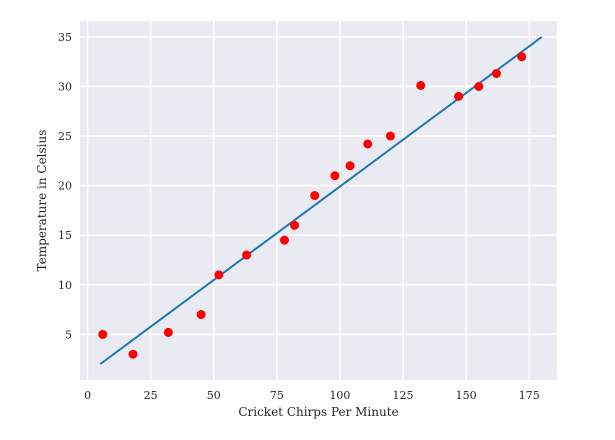  Describe the element at coordinates (339, 395) in the screenshot. I see `x-tick-label: 100` at that location.